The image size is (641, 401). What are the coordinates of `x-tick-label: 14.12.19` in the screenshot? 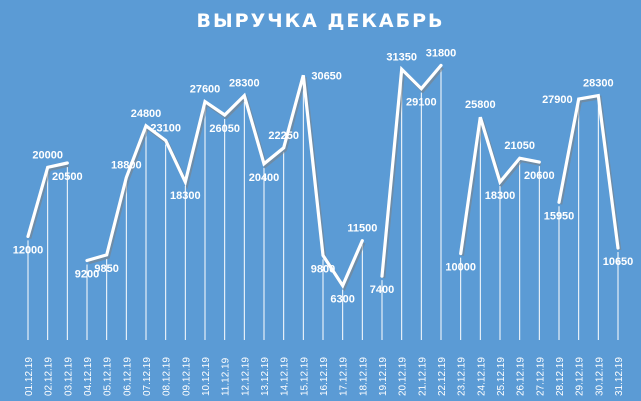 It's located at (285, 376).